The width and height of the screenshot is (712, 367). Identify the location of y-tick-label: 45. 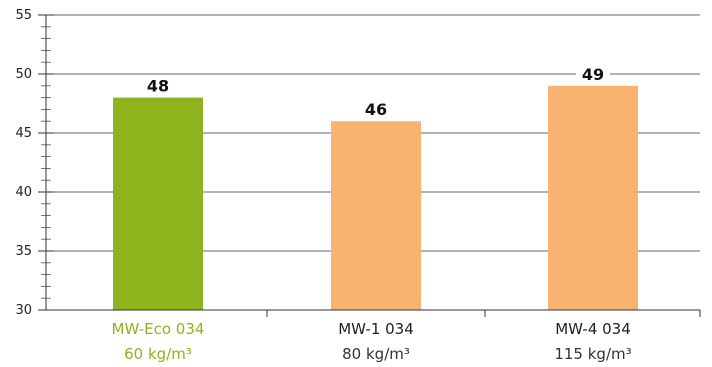
(23, 133).